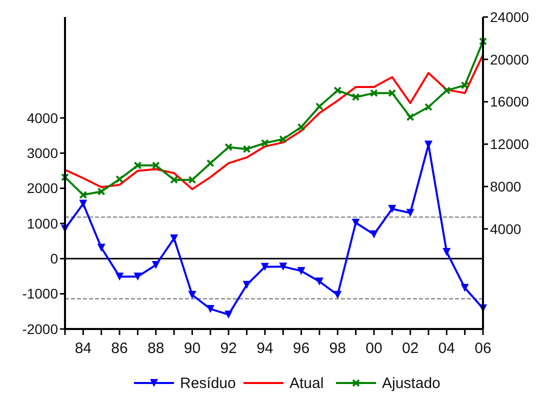  What do you see at coordinates (446, 348) in the screenshot?
I see `x-tick-label: 04` at bounding box center [446, 348].